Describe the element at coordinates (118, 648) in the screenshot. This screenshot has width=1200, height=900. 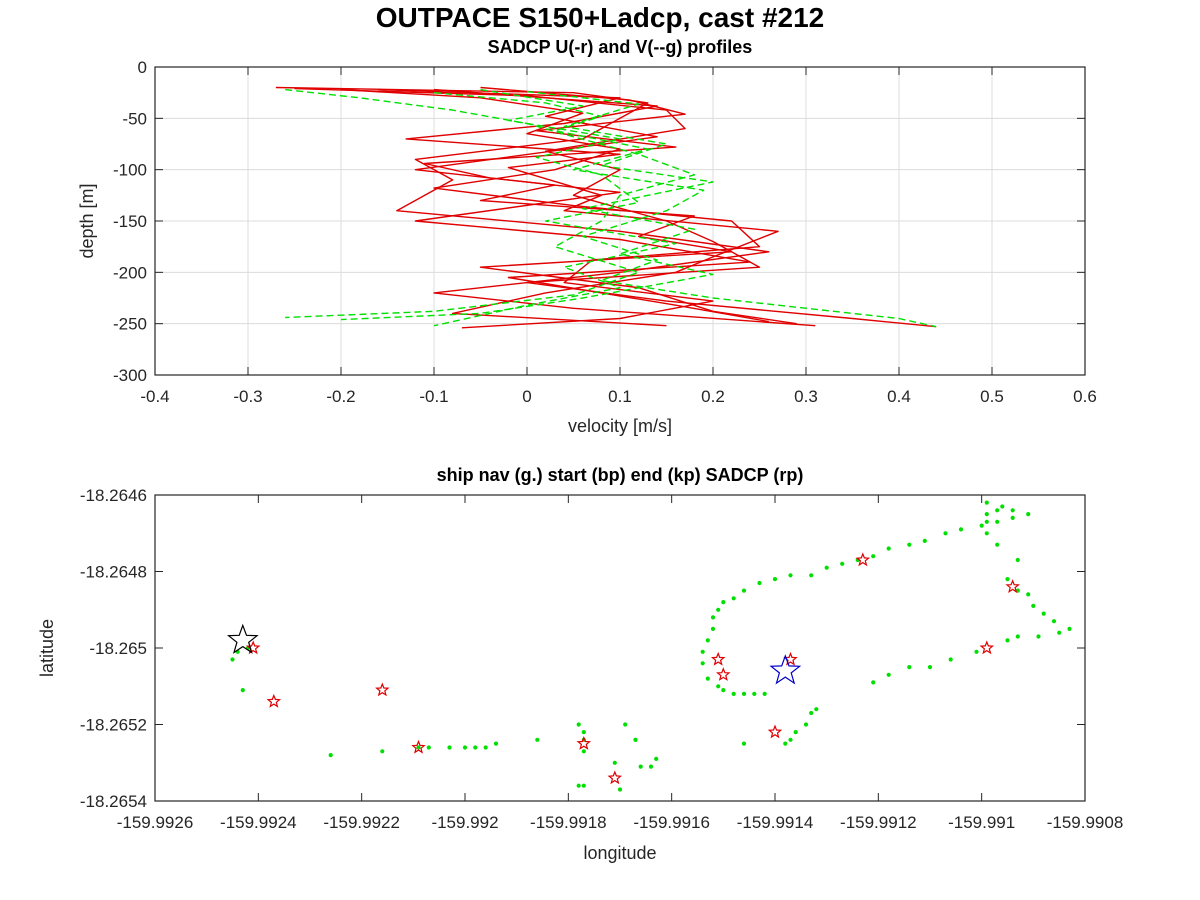
I see `nav-y-tick-label: -18.265` at that location.